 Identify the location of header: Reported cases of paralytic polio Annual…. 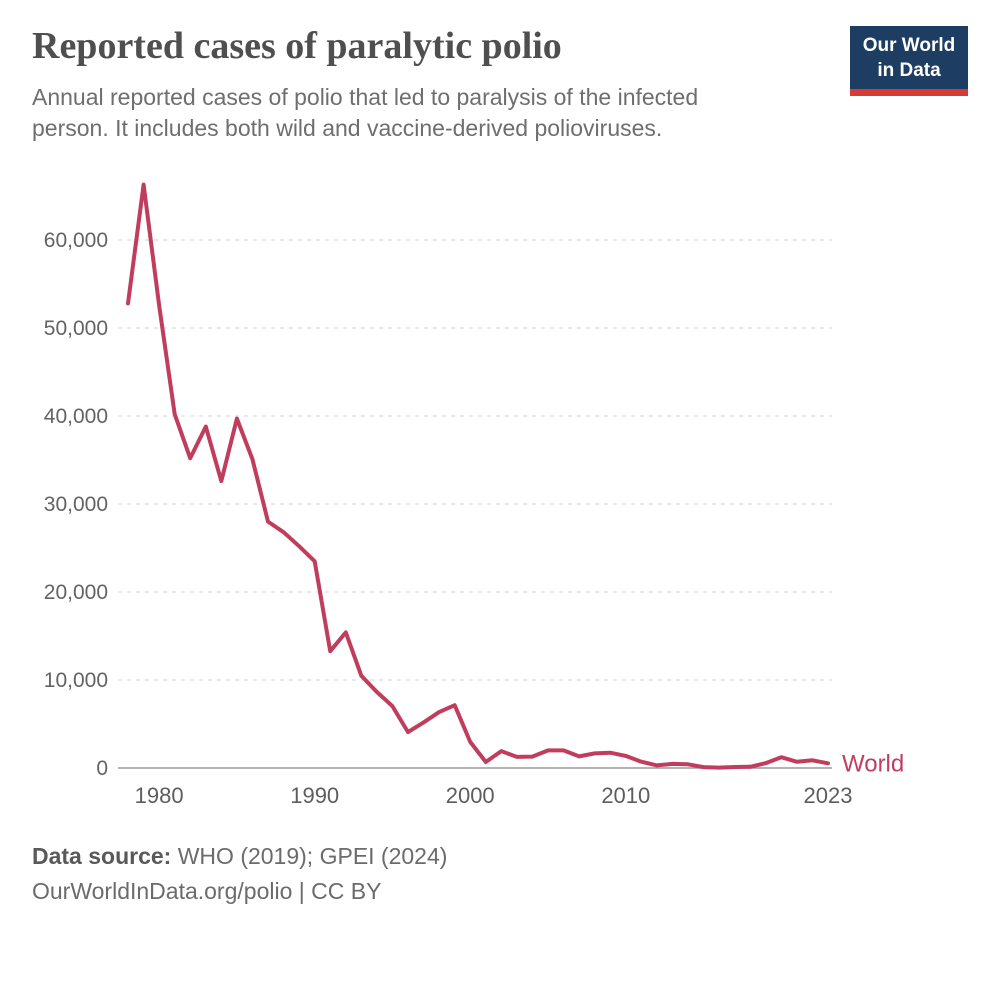
(500, 84).